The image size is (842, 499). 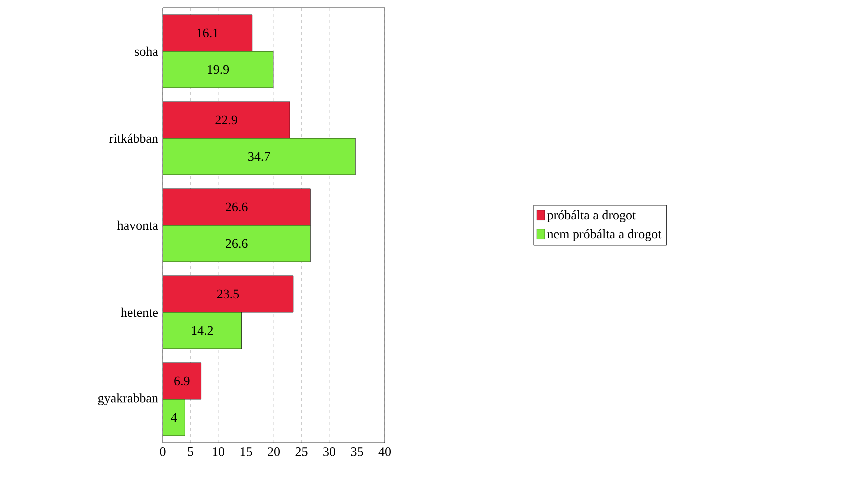 I want to click on data-label: 19.9, so click(x=219, y=69).